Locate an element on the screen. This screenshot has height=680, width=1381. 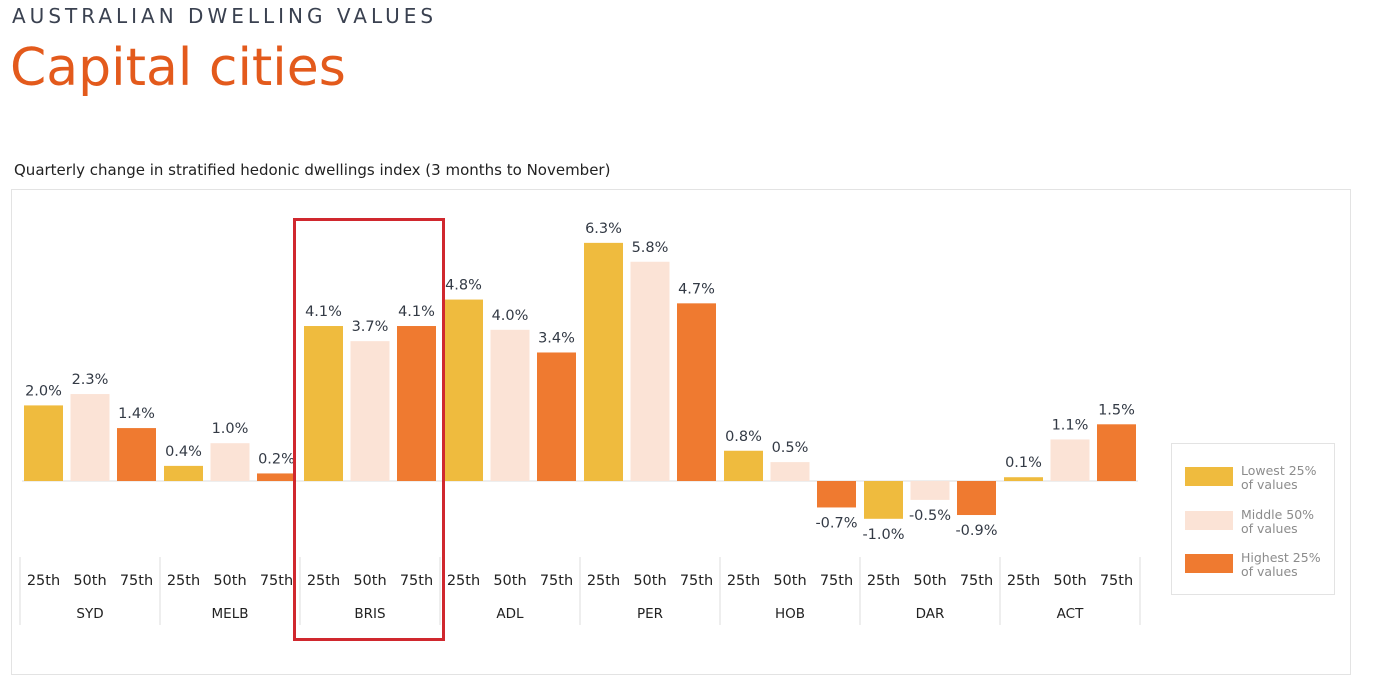
data-label-adl-75th: 3.4% is located at coordinates (556, 338).